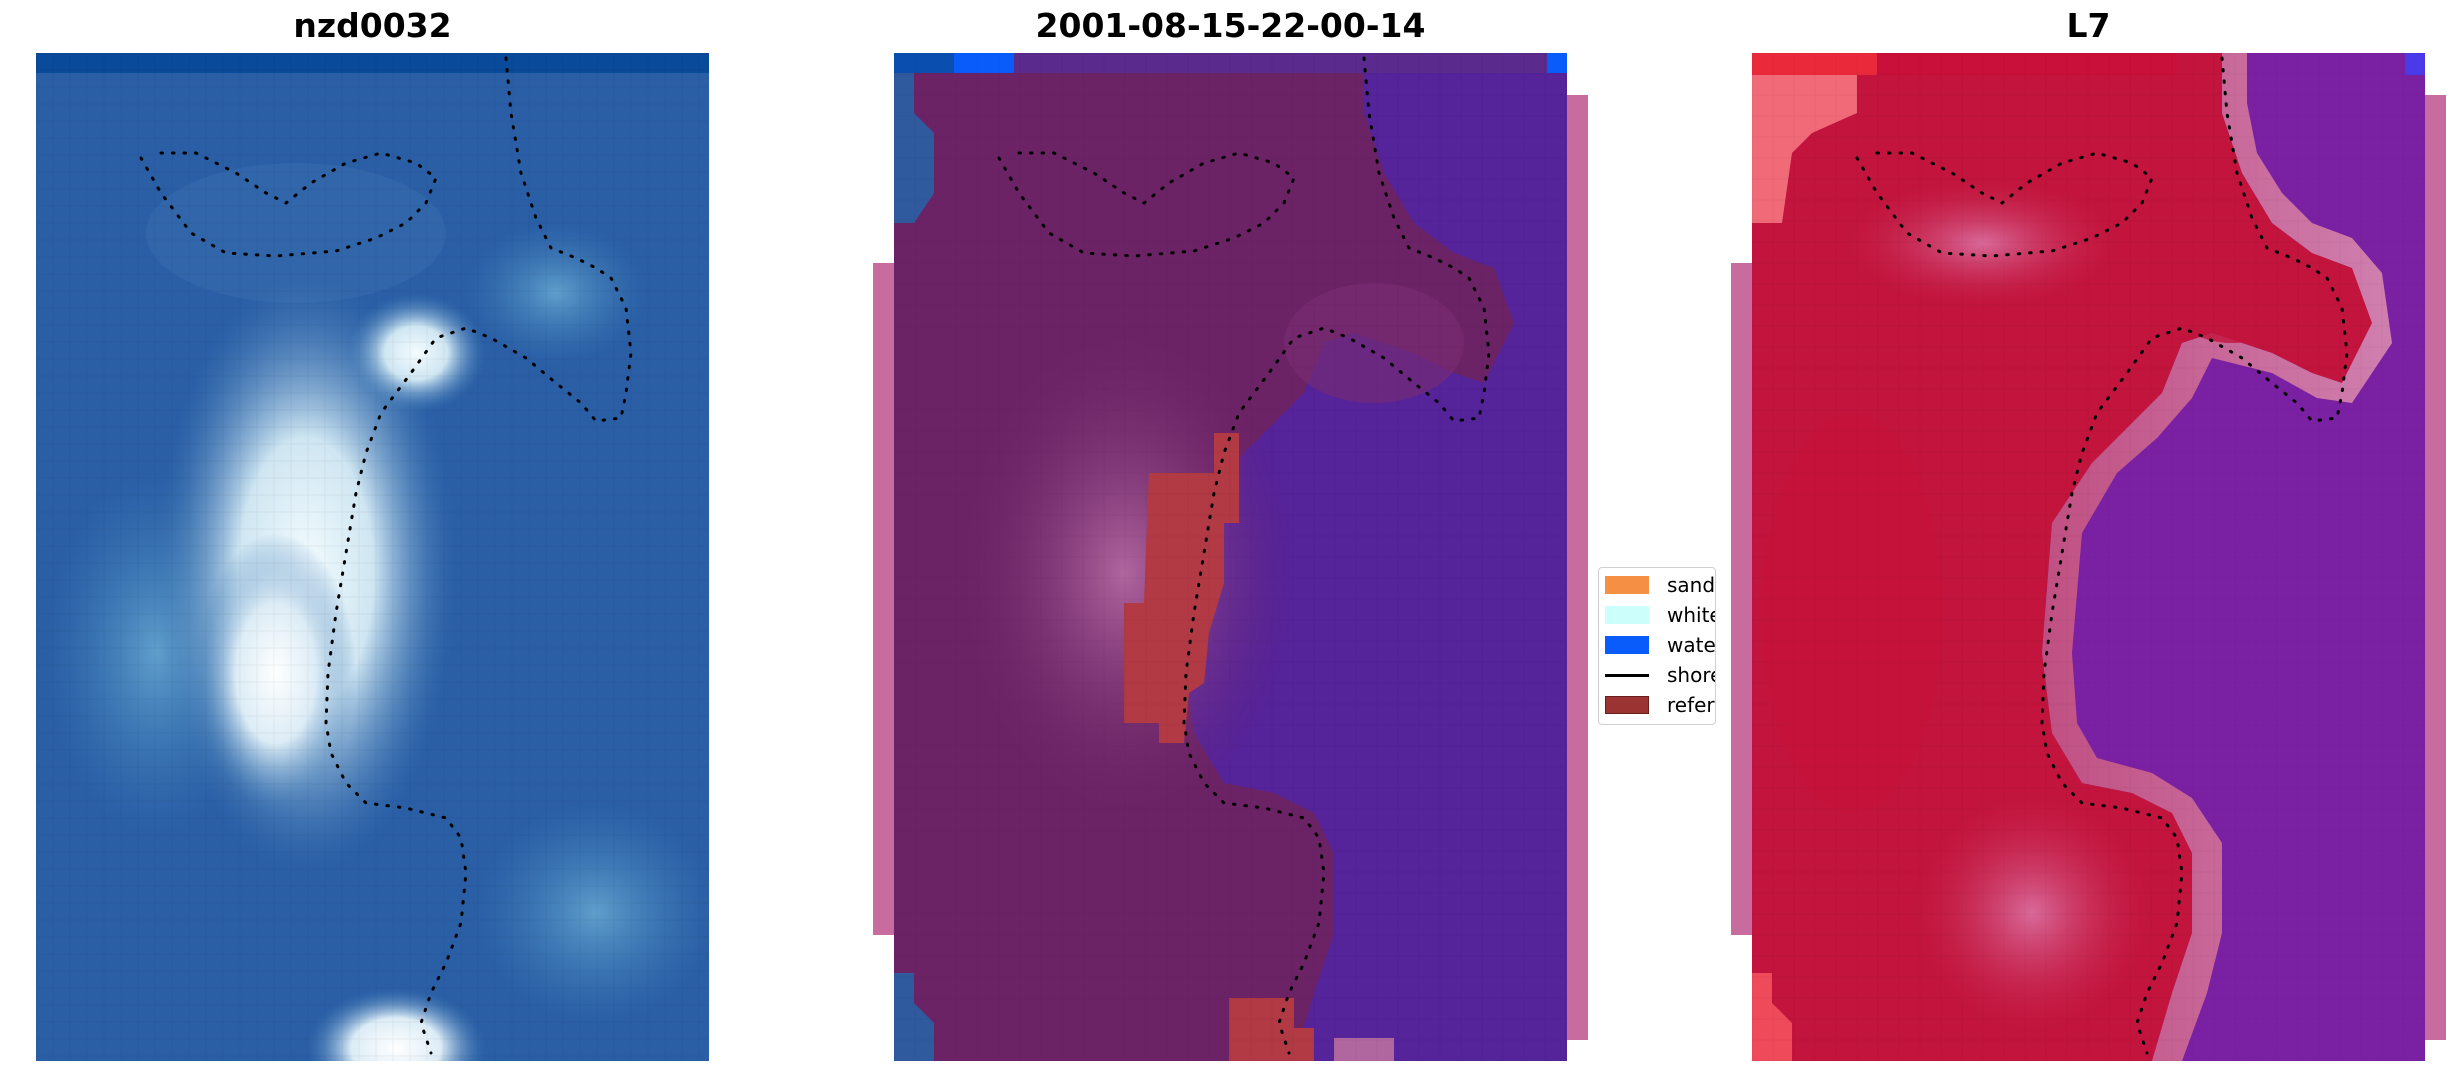 This screenshot has width=2460, height=1077. Describe the element at coordinates (1691, 645) in the screenshot. I see `legend-label-water: water` at that location.